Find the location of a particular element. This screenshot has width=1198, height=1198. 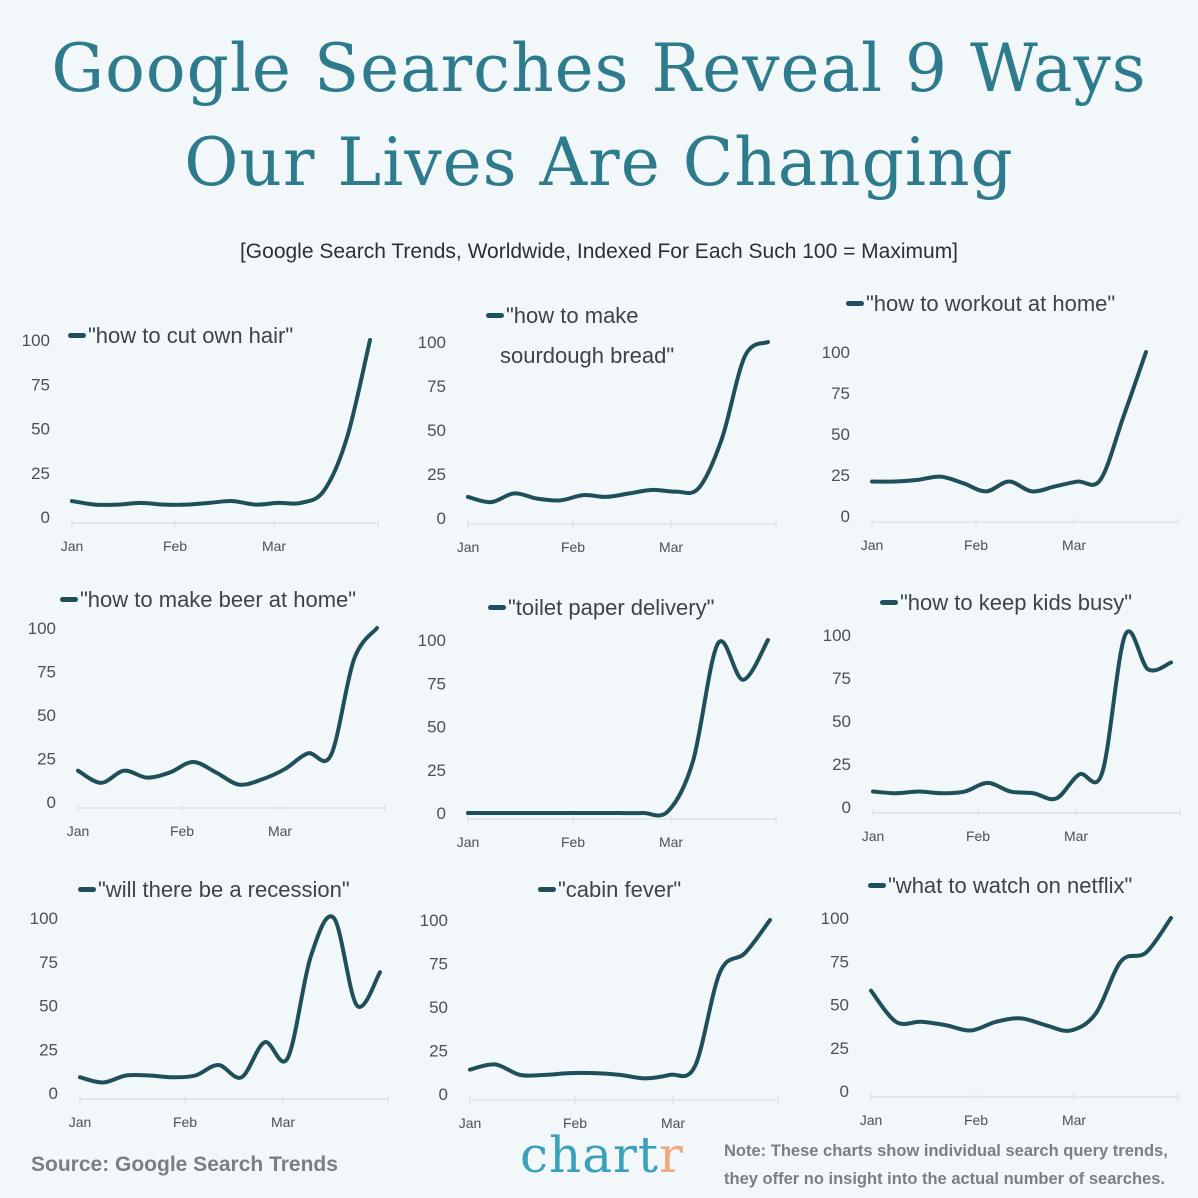

chart-legend: "what to watch on netflix" is located at coordinates (1000, 886).